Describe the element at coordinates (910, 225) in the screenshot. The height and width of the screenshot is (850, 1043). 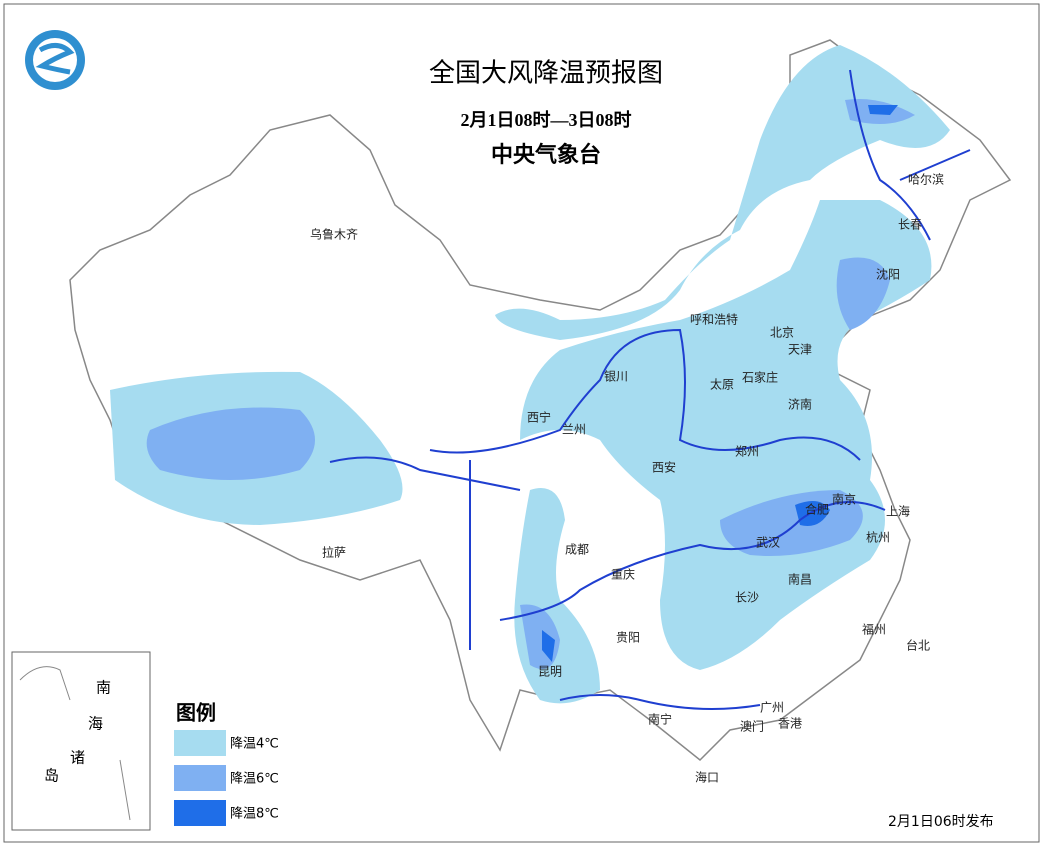
I see `city-label: 长春` at that location.